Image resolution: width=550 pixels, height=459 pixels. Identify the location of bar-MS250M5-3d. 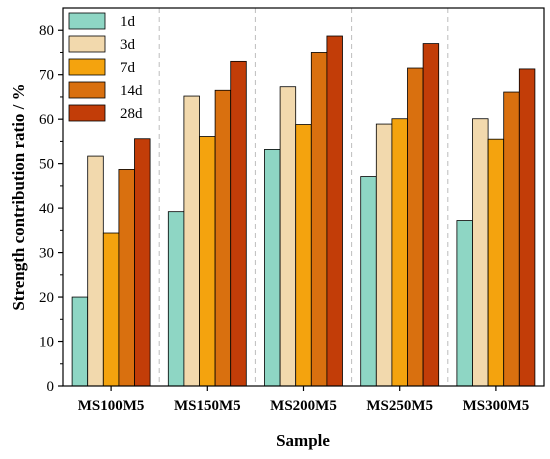
(384, 255).